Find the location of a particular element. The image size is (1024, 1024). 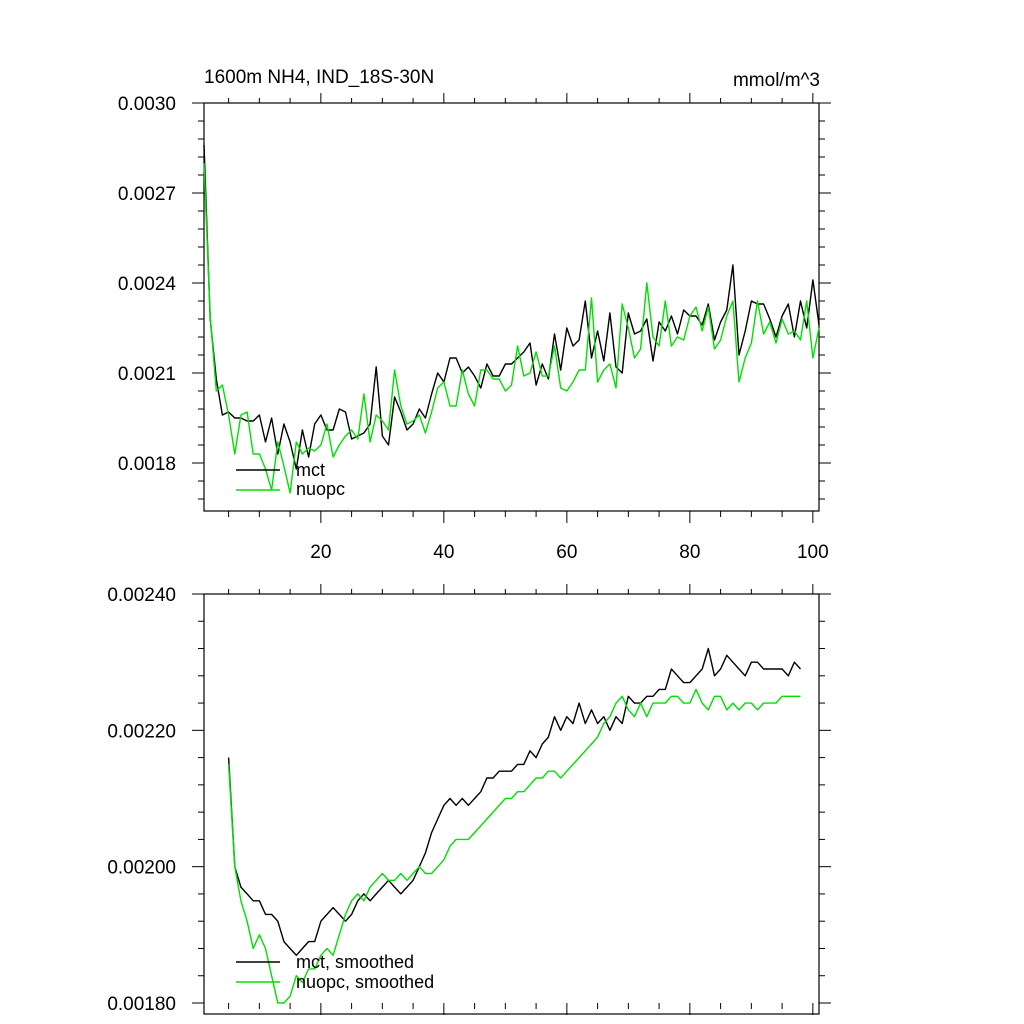

y-tick-label: 0.0024 is located at coordinates (147, 284).